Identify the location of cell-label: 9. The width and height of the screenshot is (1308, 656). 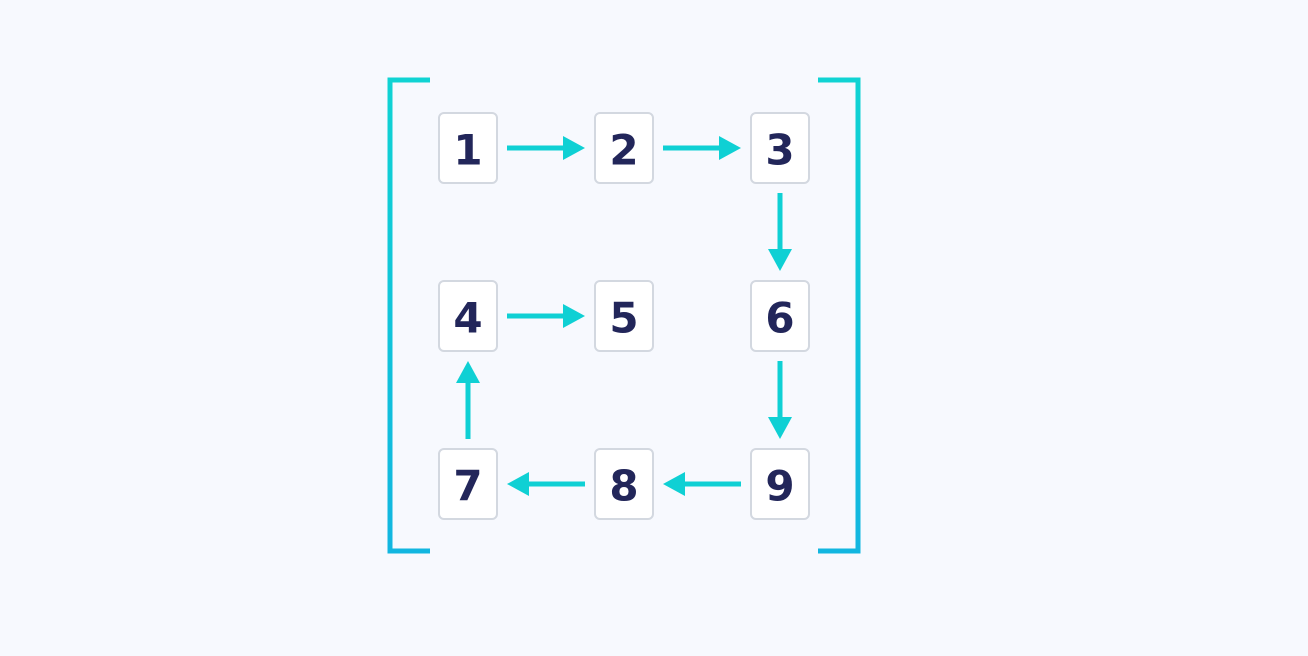
(779, 486).